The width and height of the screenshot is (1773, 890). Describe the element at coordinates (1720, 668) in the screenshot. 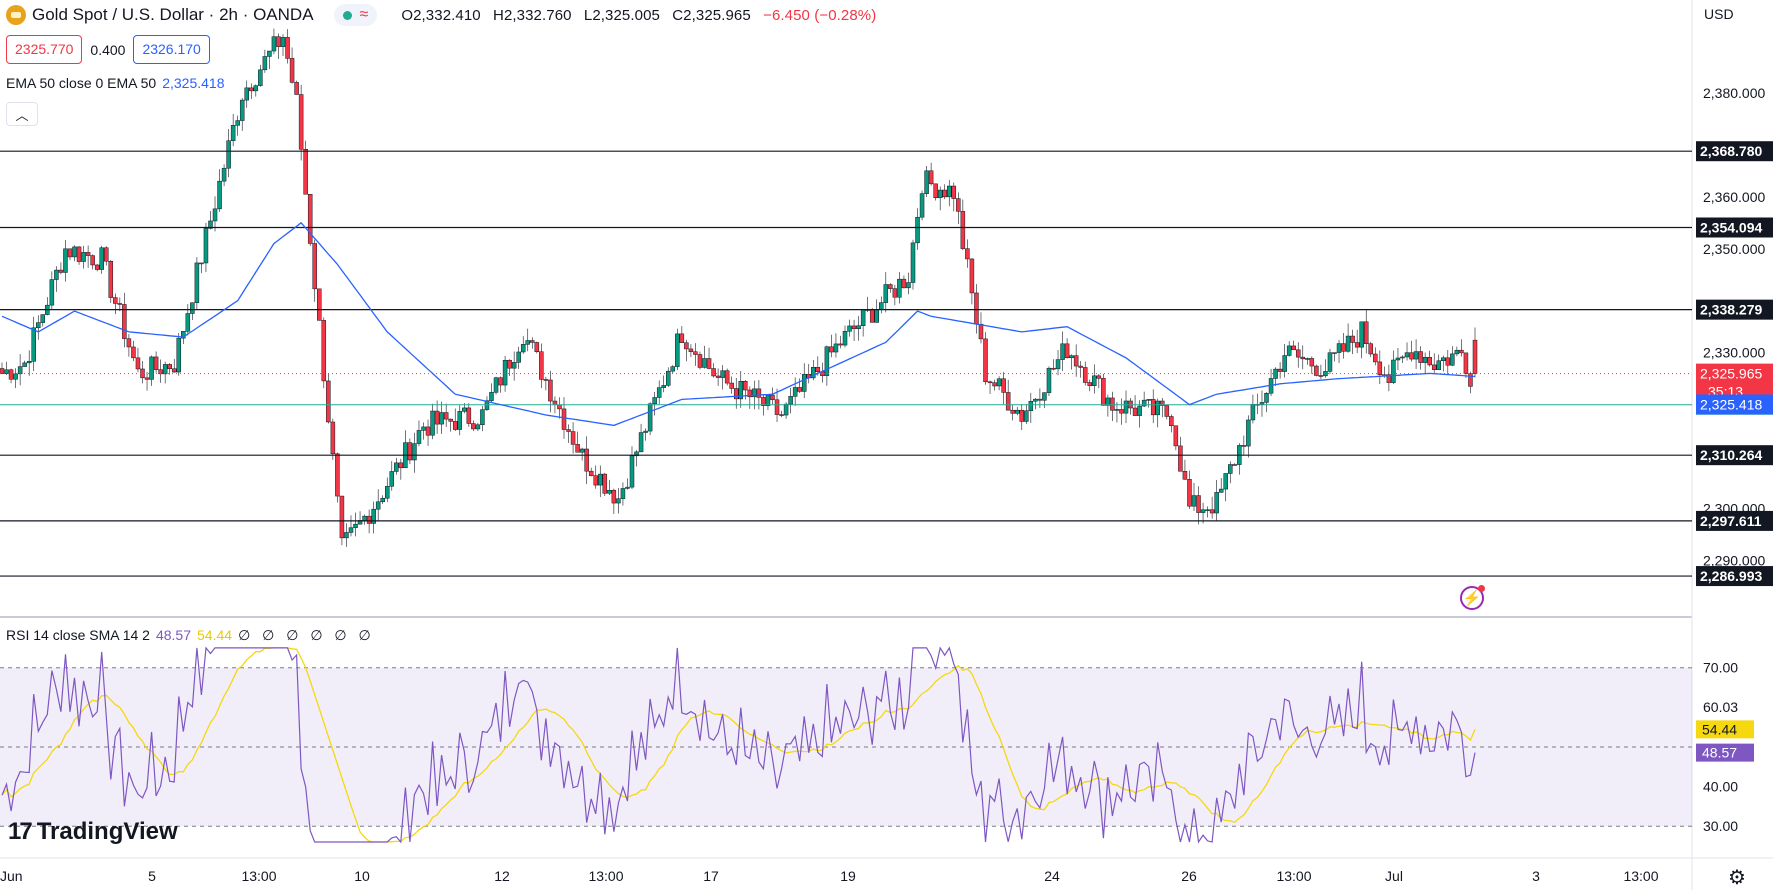

I see `rsi-tick-label: 70.00` at that location.